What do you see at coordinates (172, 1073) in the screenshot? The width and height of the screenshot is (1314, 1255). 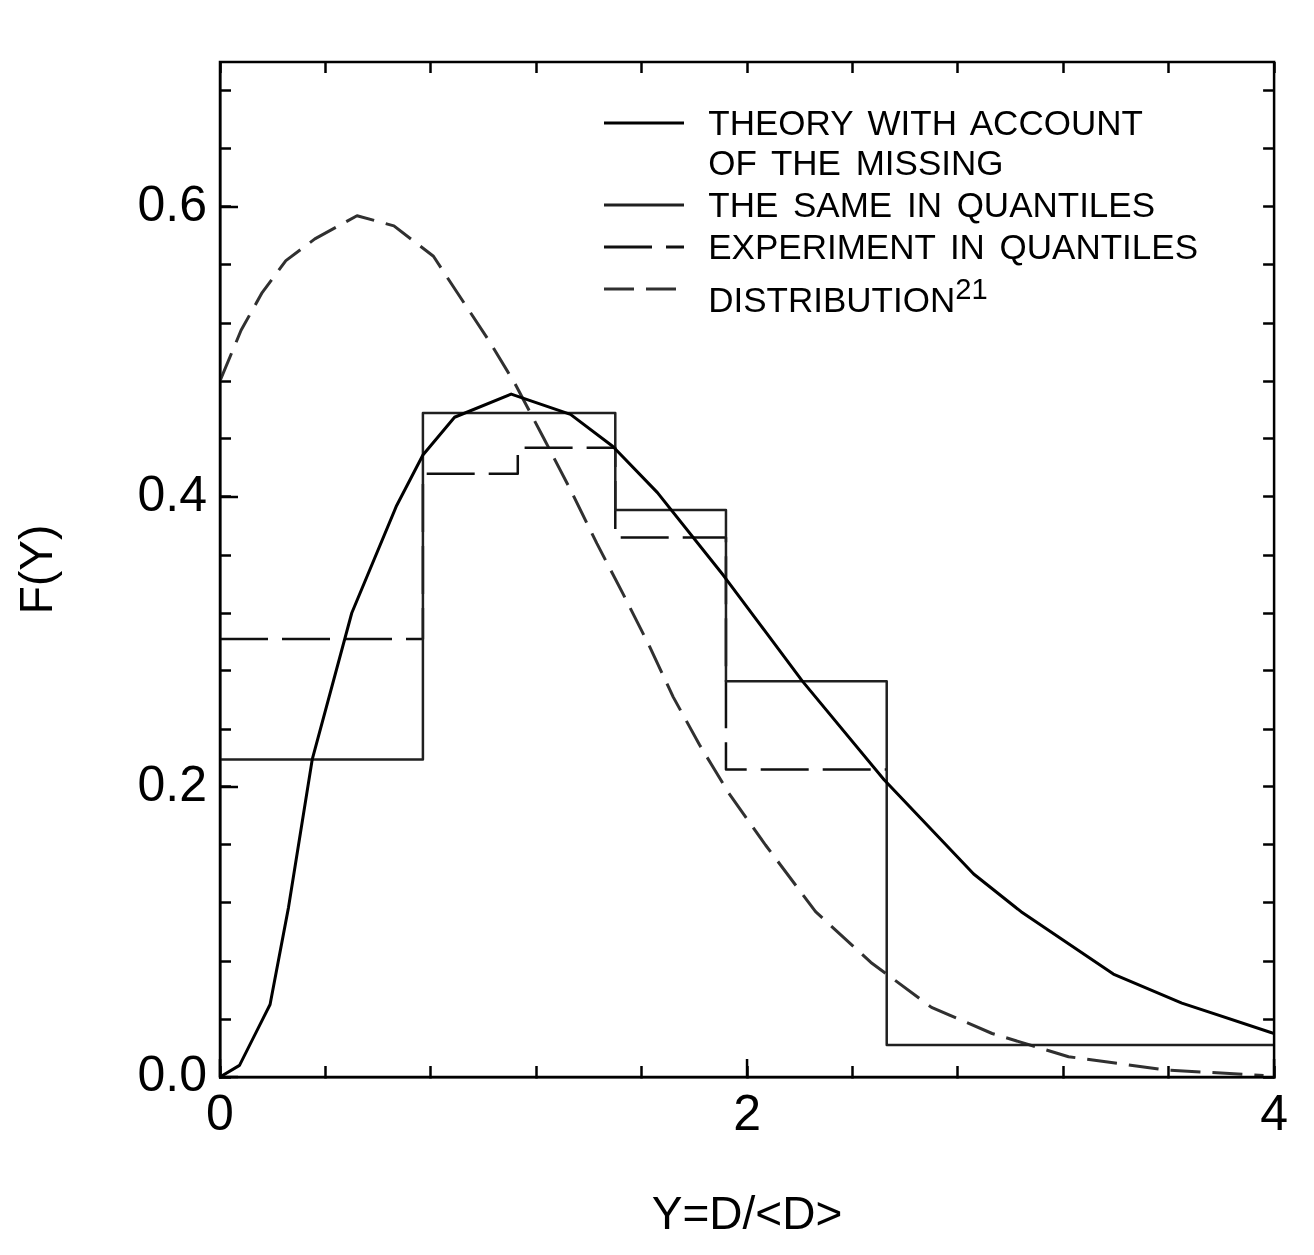 I see `y-tick-label: 0.0` at bounding box center [172, 1073].